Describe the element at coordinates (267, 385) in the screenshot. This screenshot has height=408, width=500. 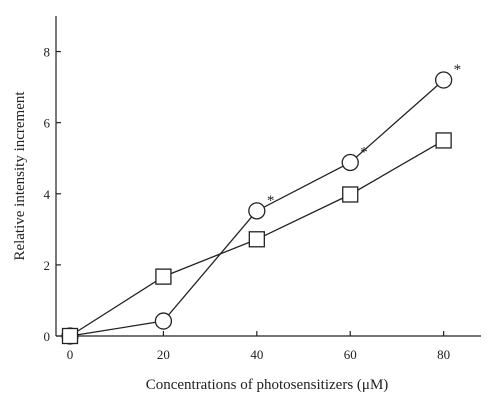
I see `x-axis-title: Concentrations of photosensitizers (μM)` at that location.